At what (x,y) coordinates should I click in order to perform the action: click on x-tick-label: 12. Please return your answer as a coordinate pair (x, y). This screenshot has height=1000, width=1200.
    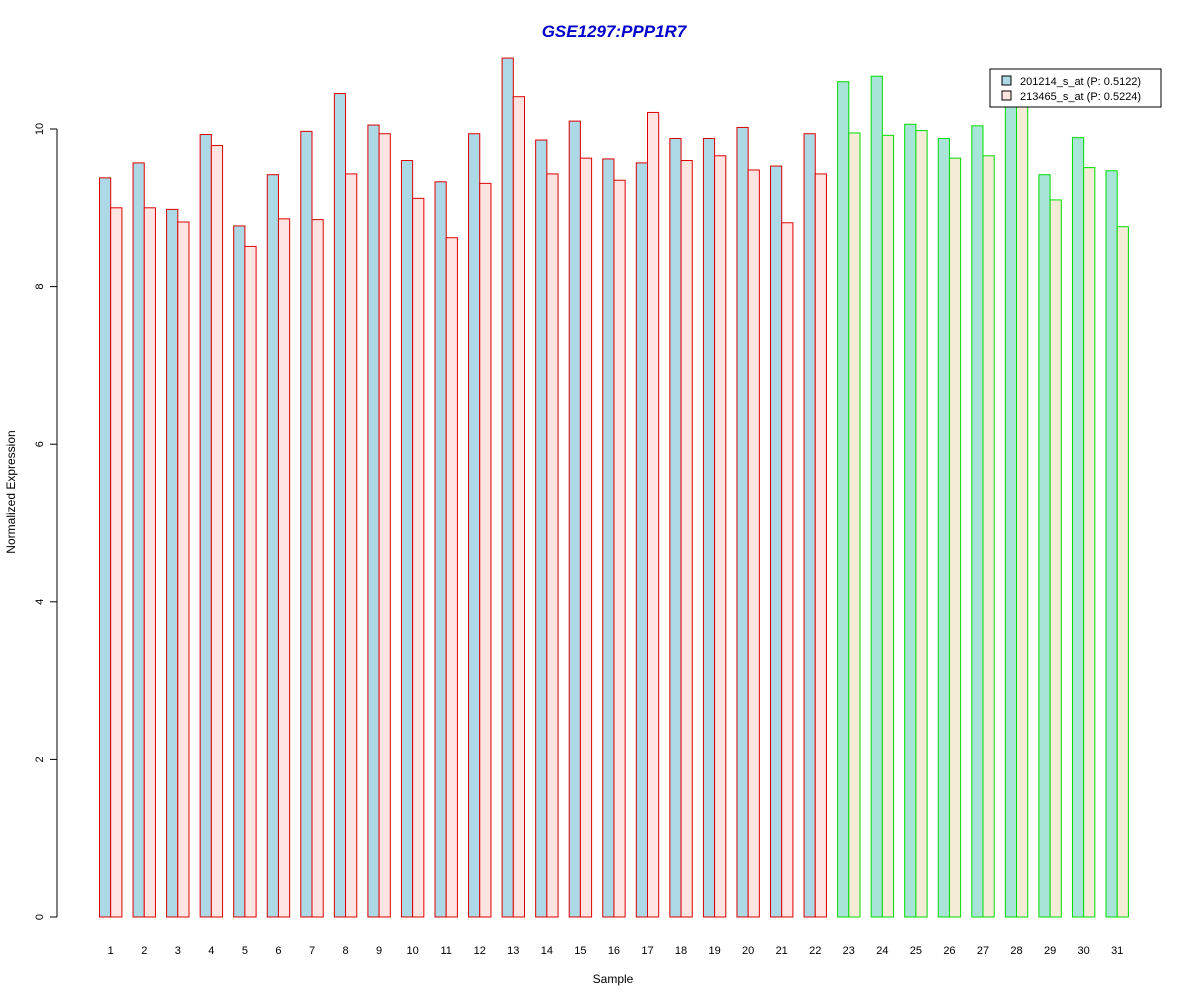
    Looking at the image, I should click on (480, 951).